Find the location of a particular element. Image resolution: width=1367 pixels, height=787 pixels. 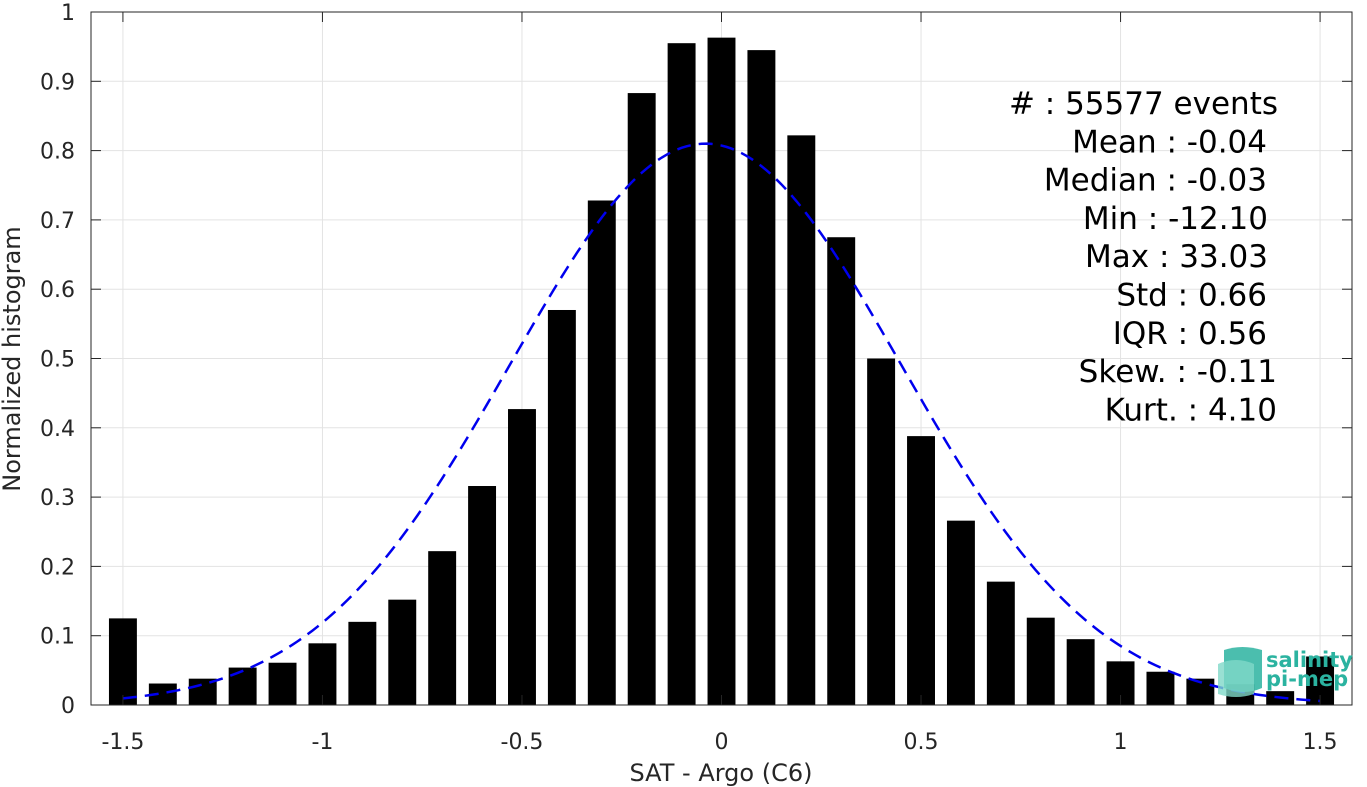

stat-line: IQR : 0.56 is located at coordinates (1190, 334).